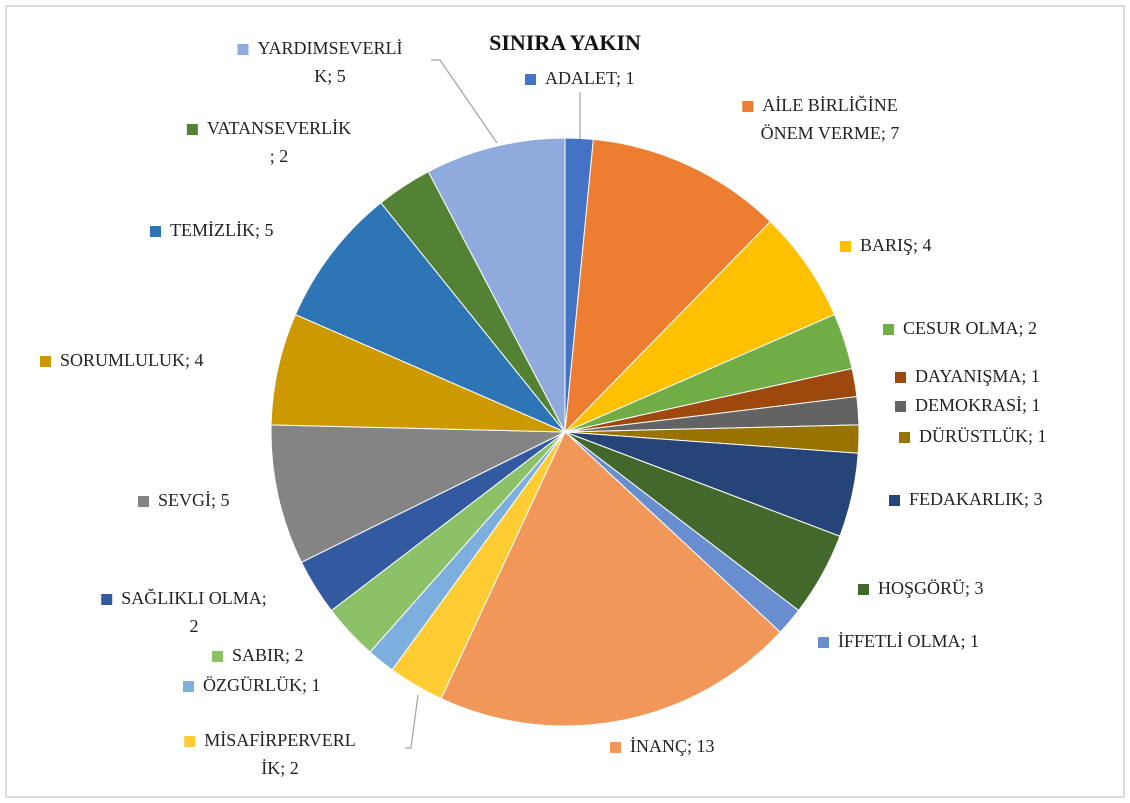  What do you see at coordinates (672, 746) in the screenshot?
I see `data-label: İNANÇ; 13` at bounding box center [672, 746].